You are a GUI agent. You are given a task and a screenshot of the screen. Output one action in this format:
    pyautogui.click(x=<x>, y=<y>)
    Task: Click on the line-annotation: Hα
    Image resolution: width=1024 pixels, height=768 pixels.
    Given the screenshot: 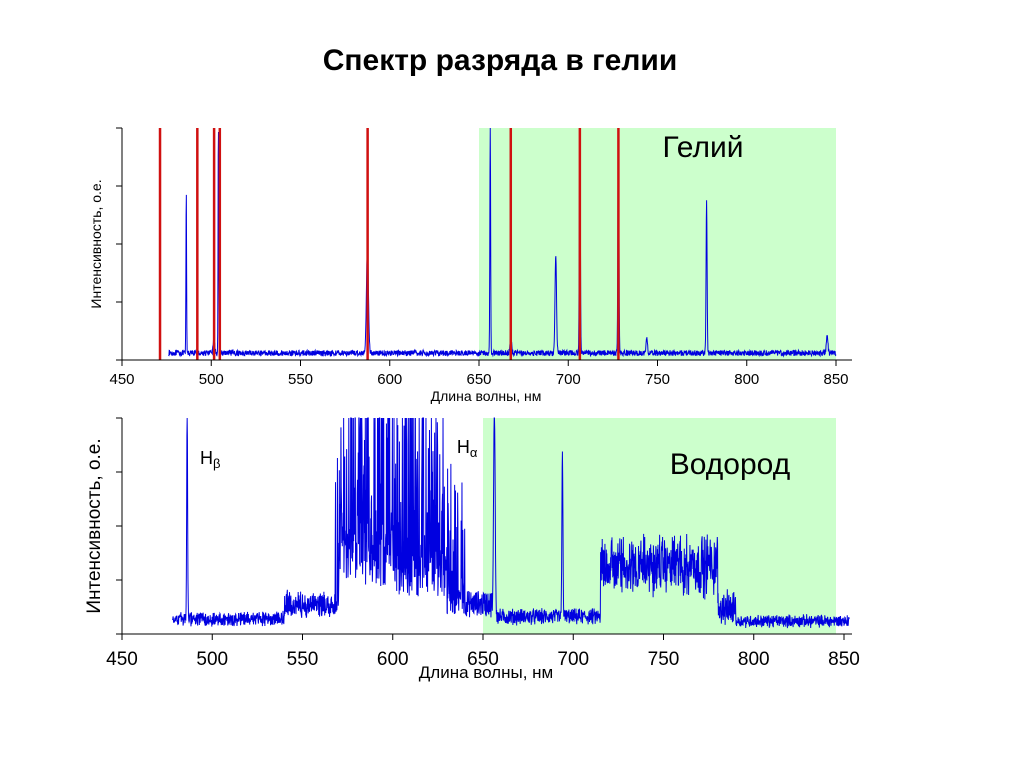 What is the action you would take?
    pyautogui.click(x=467, y=448)
    